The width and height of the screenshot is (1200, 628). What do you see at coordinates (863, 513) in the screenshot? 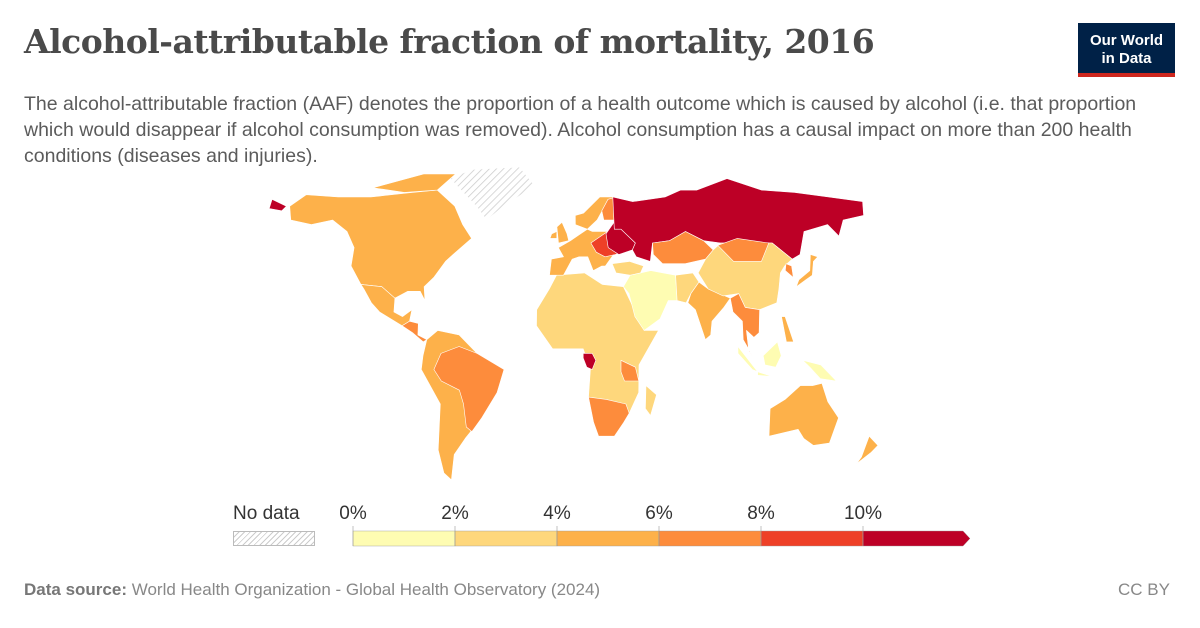
I see `legend-tick-label: 10%` at bounding box center [863, 513].